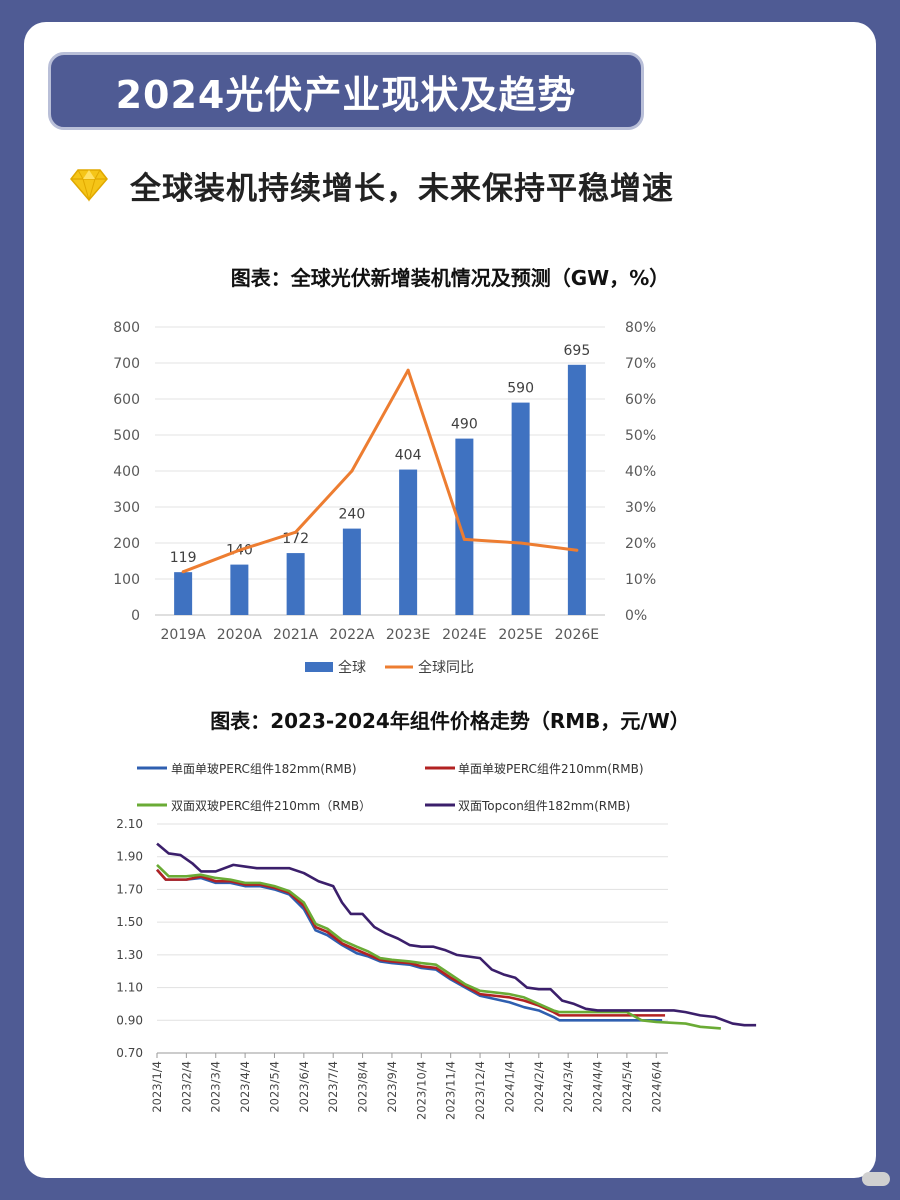 The width and height of the screenshot is (900, 1200). I want to click on x-tick-label: 2023/8/4, so click(363, 1087).